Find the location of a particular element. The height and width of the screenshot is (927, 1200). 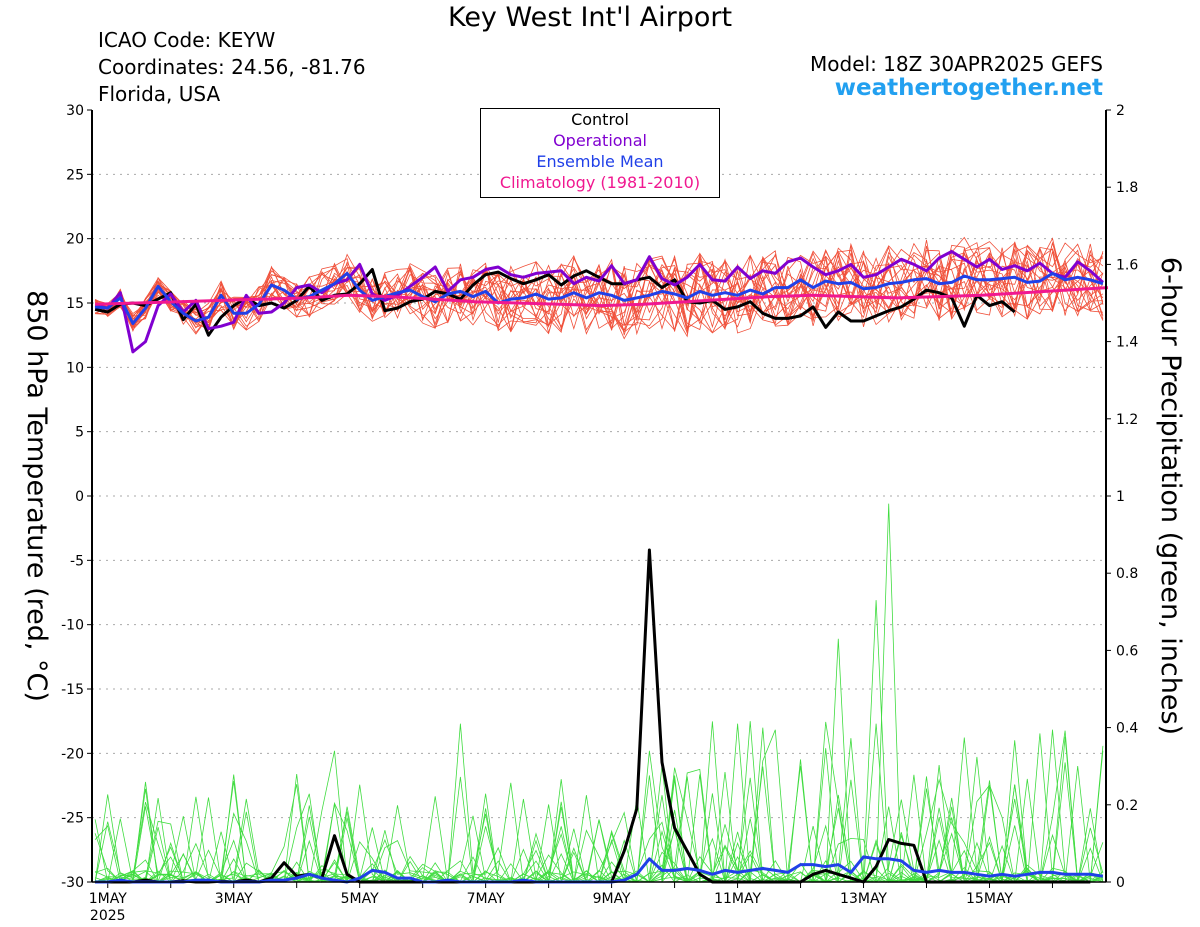

y-tick-label: -10 is located at coordinates (72, 626).